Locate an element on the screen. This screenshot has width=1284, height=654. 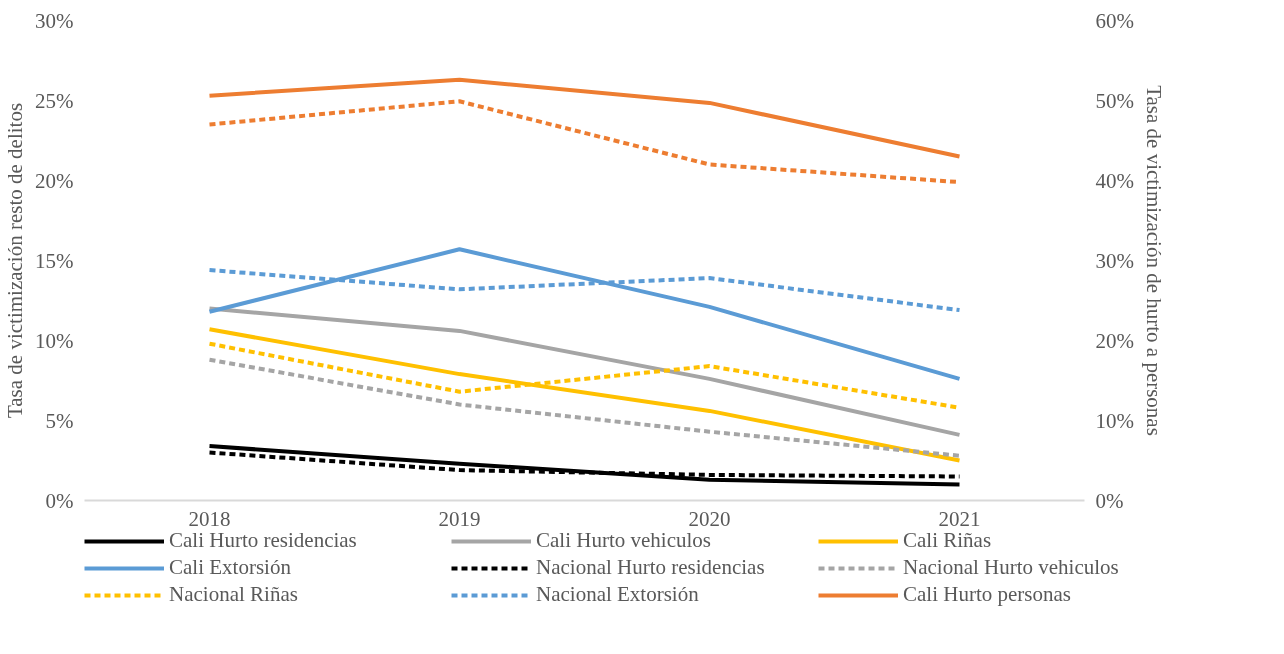
legend-label: Cali Hurto vehiculos is located at coordinates (624, 540).